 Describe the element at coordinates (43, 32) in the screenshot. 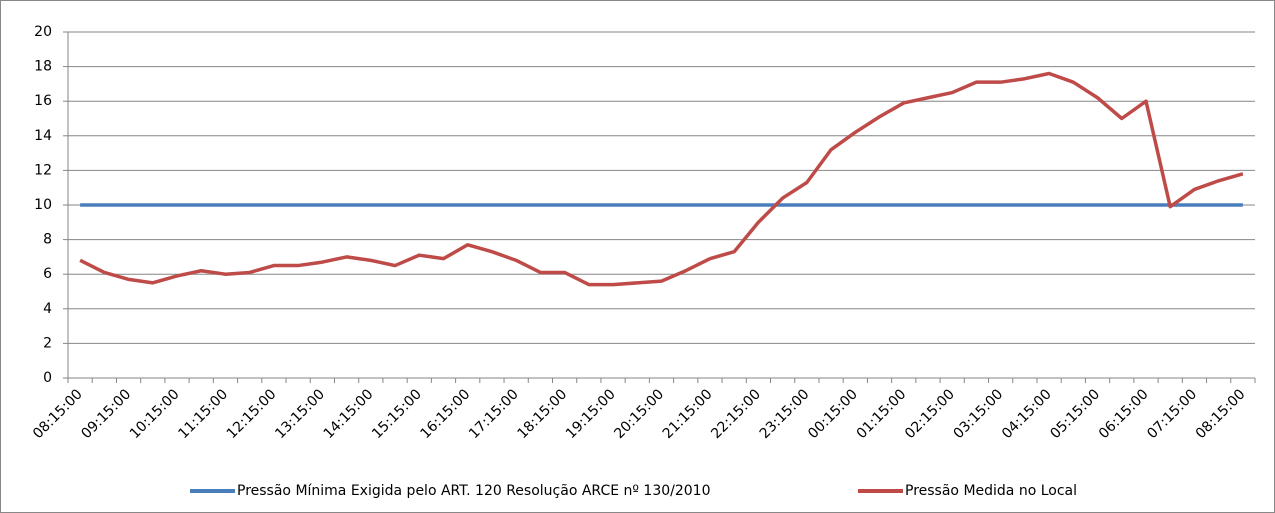

I see `y-tick-label: 20` at that location.